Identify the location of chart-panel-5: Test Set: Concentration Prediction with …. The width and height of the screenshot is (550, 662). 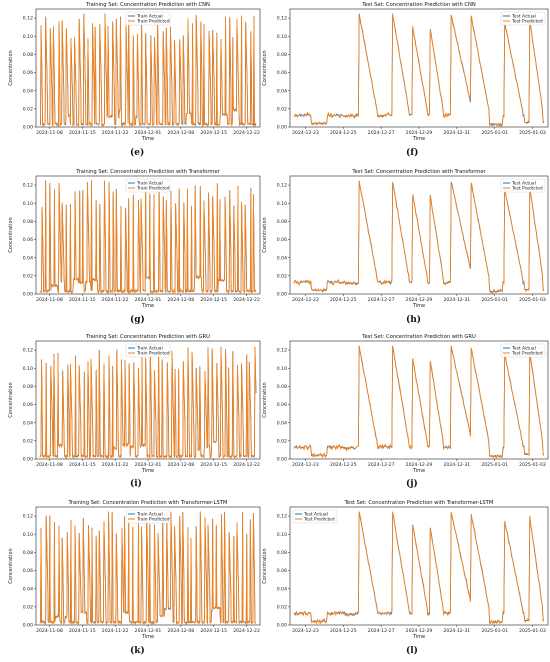
(405, 404).